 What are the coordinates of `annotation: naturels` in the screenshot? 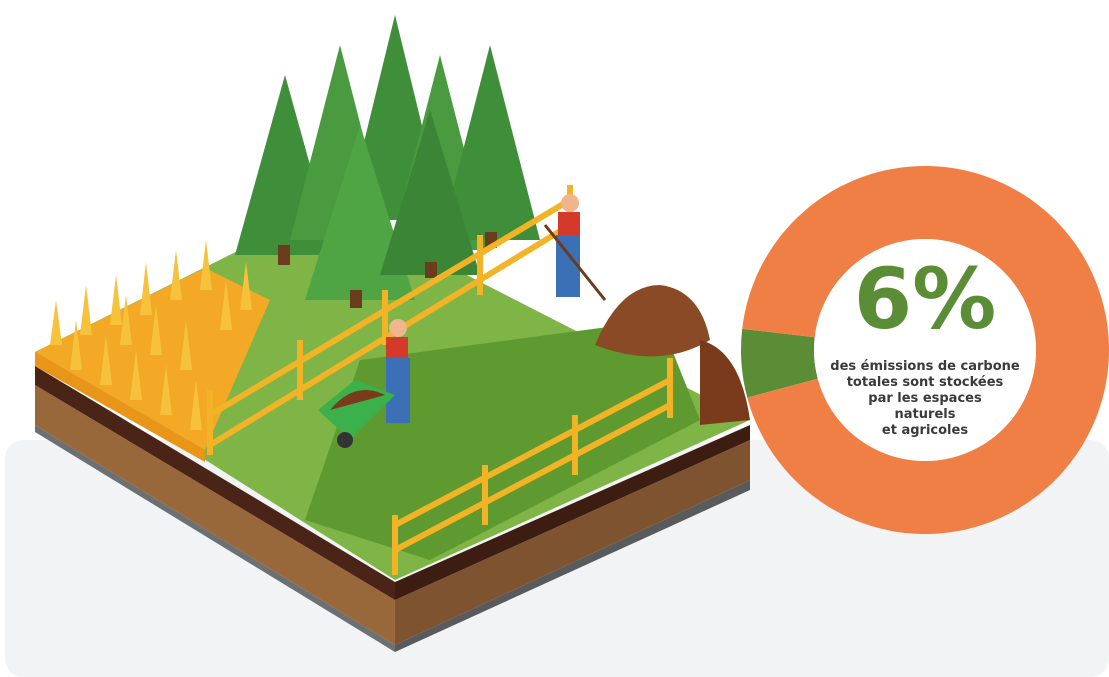 It's located at (925, 414).